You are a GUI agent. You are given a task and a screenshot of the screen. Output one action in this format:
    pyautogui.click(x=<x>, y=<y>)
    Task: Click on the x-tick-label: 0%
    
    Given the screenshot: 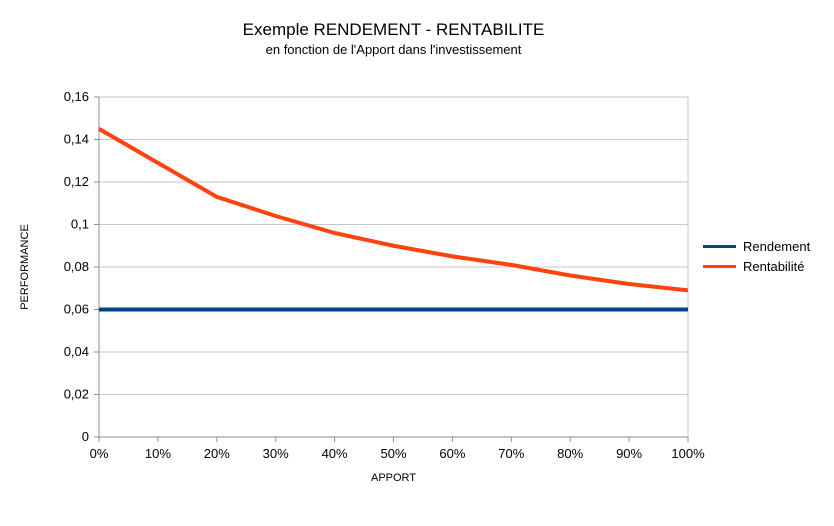 What is the action you would take?
    pyautogui.click(x=99, y=453)
    